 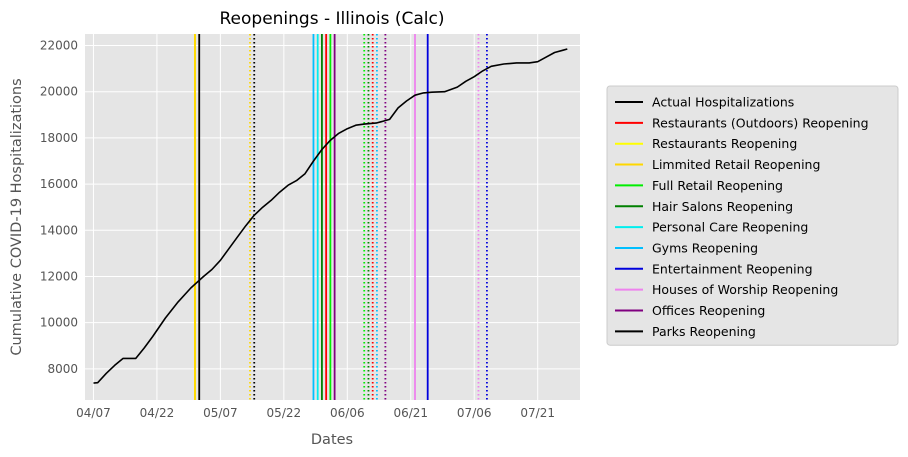 I want to click on x-tick-label: 05/07, so click(x=220, y=413).